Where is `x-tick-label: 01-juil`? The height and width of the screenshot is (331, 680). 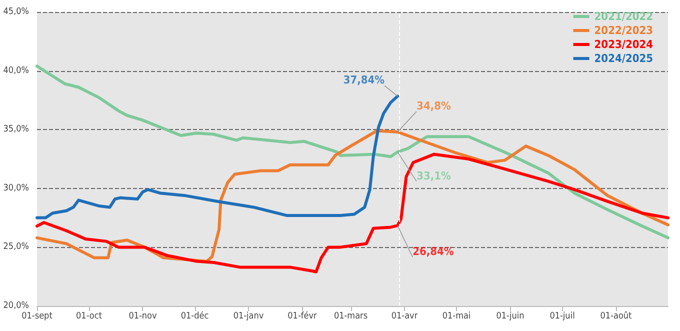
x-tick-label: 01-juil is located at coordinates (562, 317).